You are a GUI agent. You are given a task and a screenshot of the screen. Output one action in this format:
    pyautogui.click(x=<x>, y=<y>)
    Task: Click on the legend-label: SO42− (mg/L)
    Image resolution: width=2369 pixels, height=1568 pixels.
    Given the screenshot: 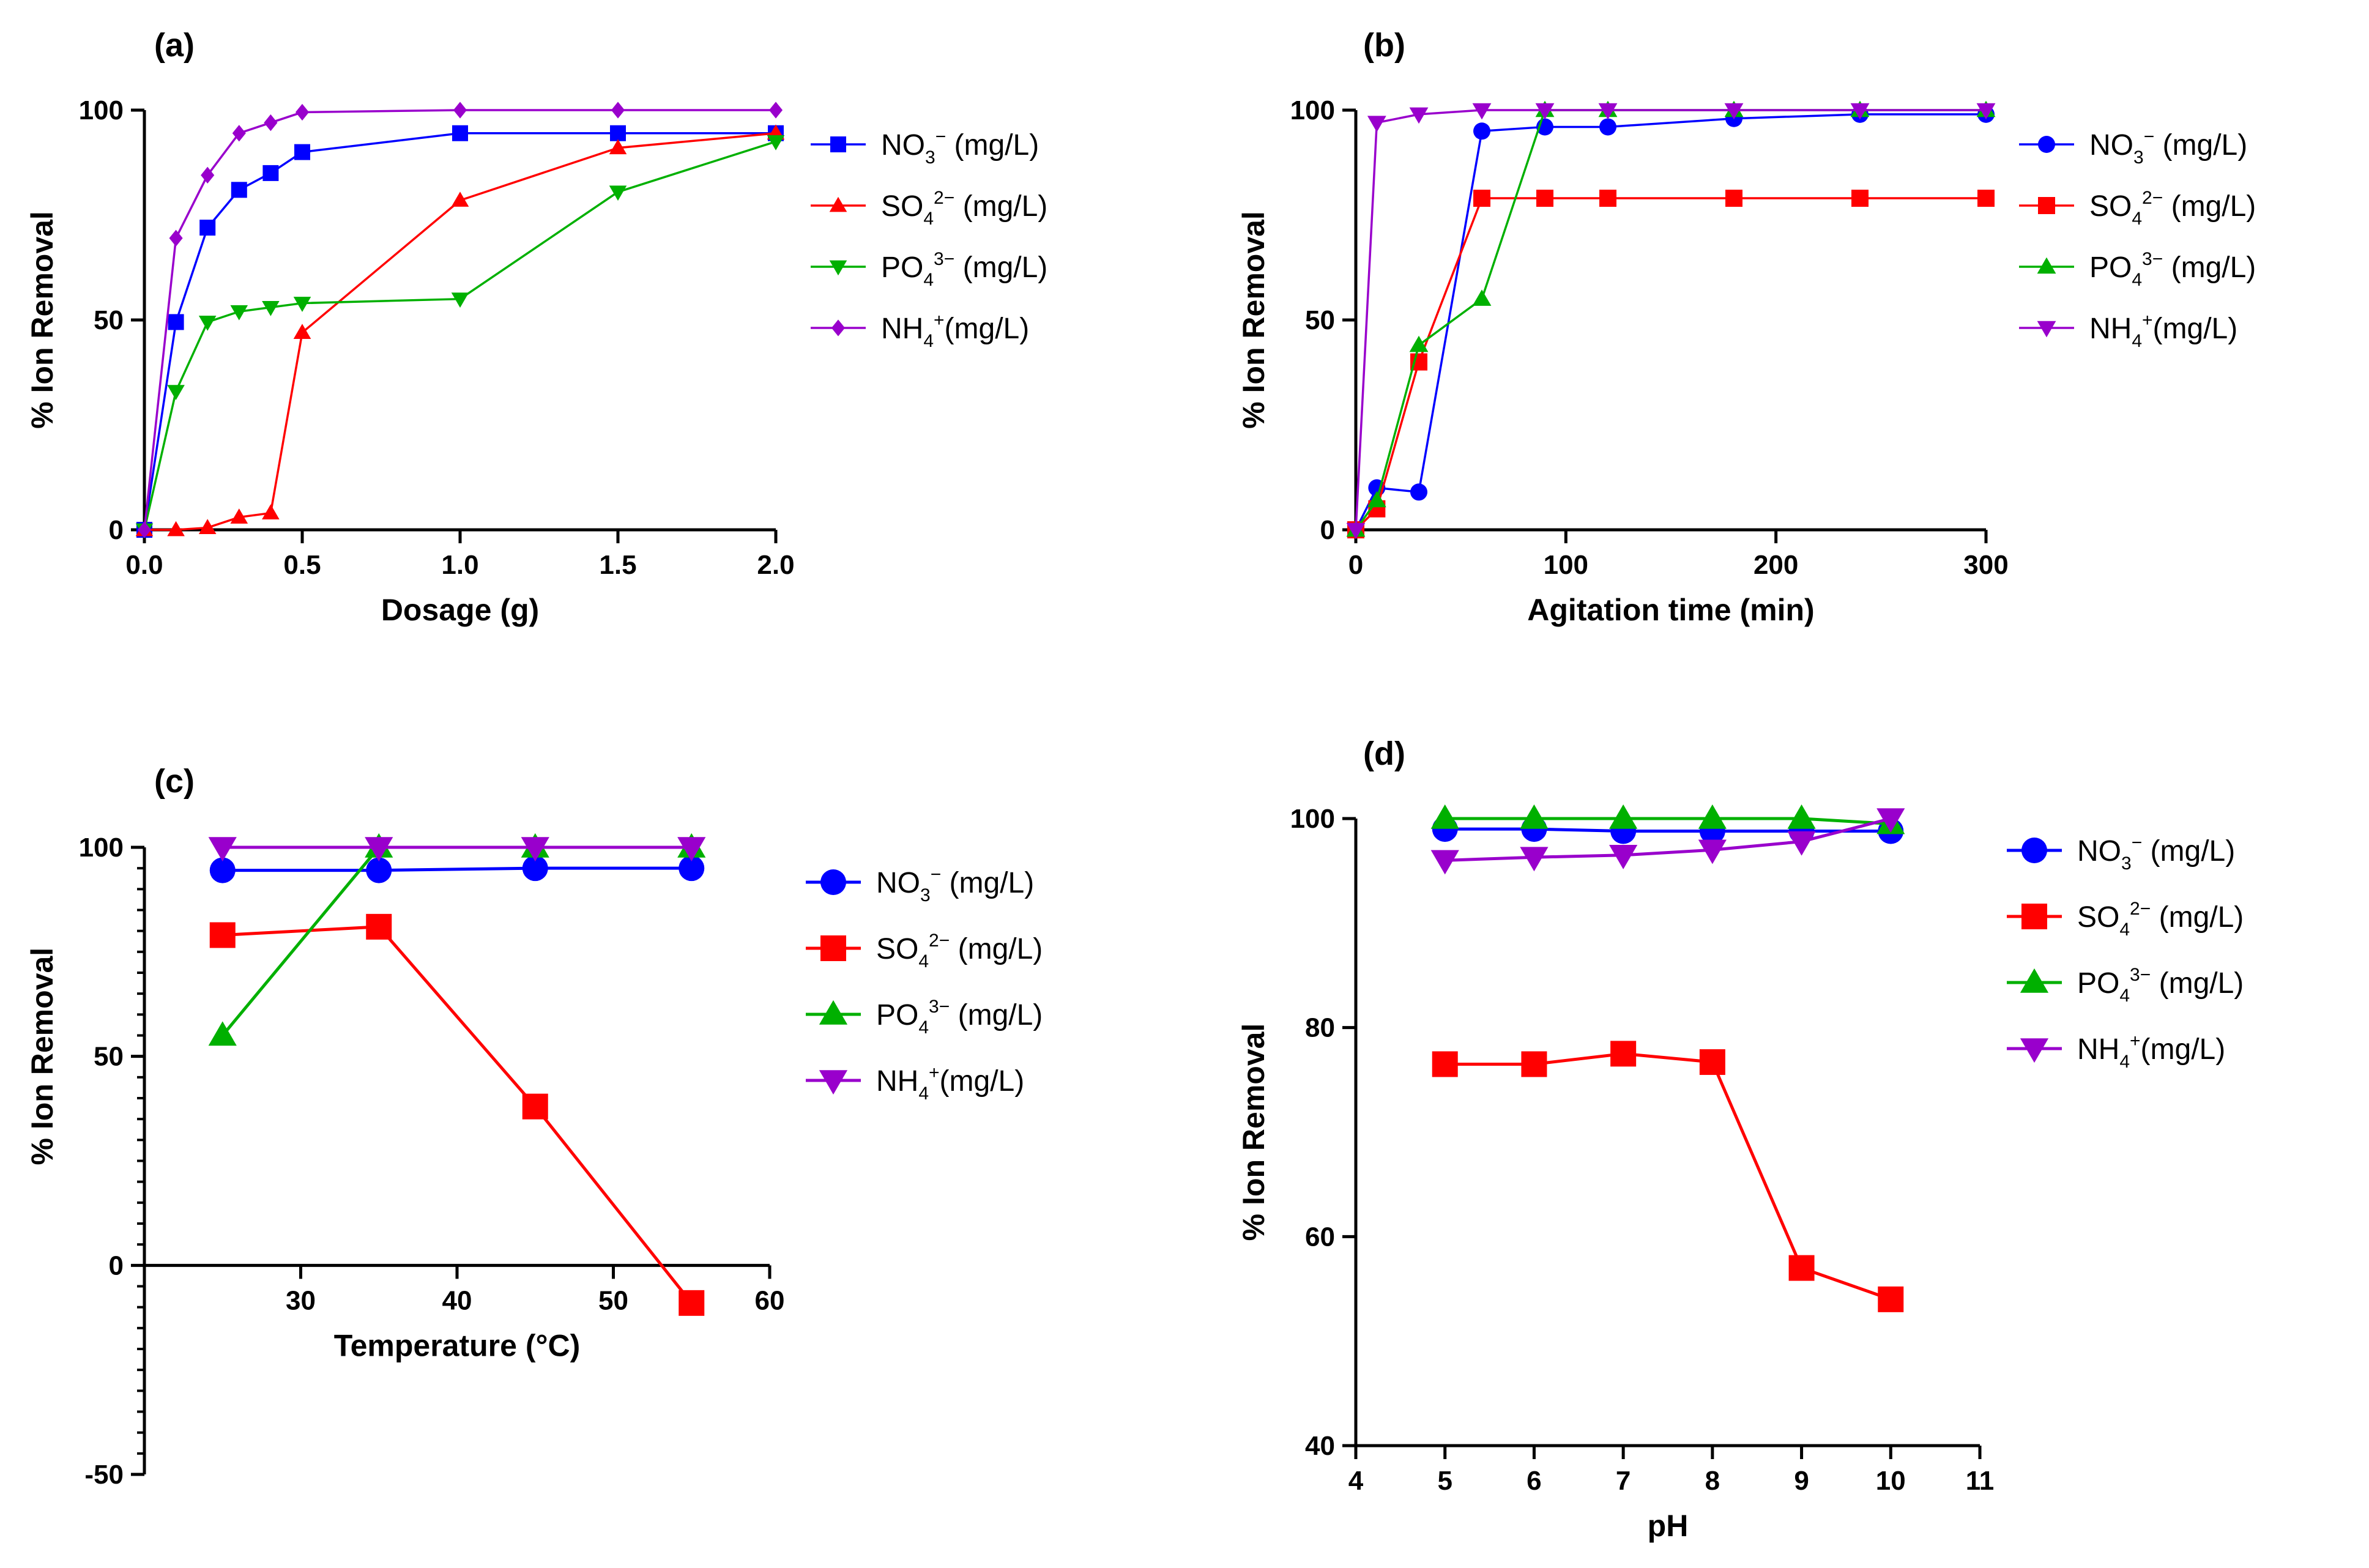 What is the action you would take?
    pyautogui.click(x=959, y=951)
    